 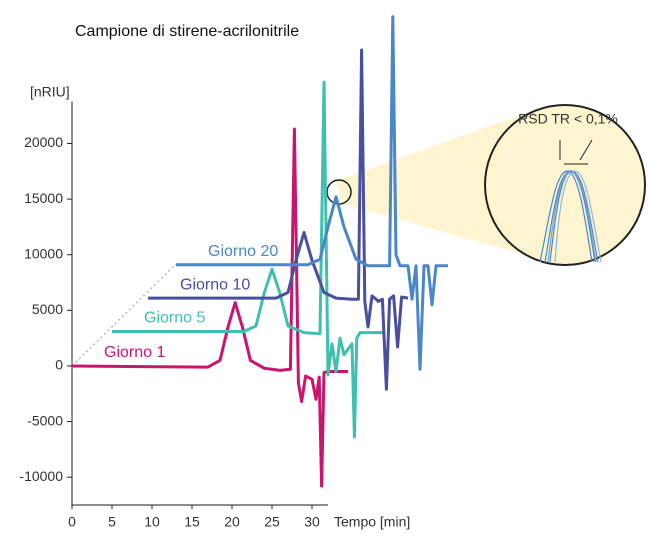 I want to click on x-tick-label: 30, so click(x=312, y=522).